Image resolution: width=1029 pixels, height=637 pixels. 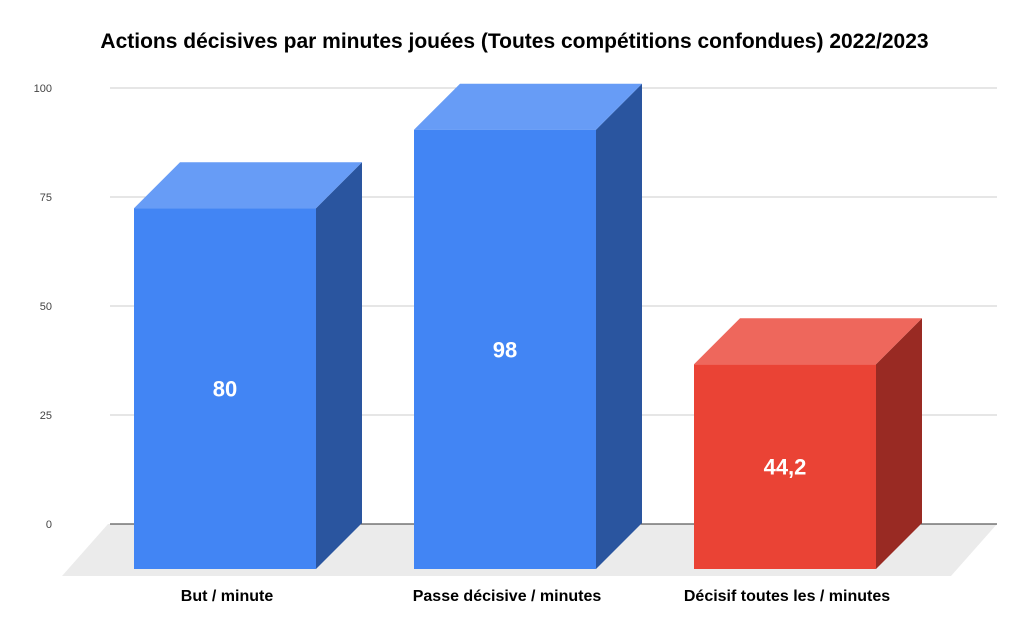 What do you see at coordinates (43, 89) in the screenshot?
I see `y-tick-label: 100` at bounding box center [43, 89].